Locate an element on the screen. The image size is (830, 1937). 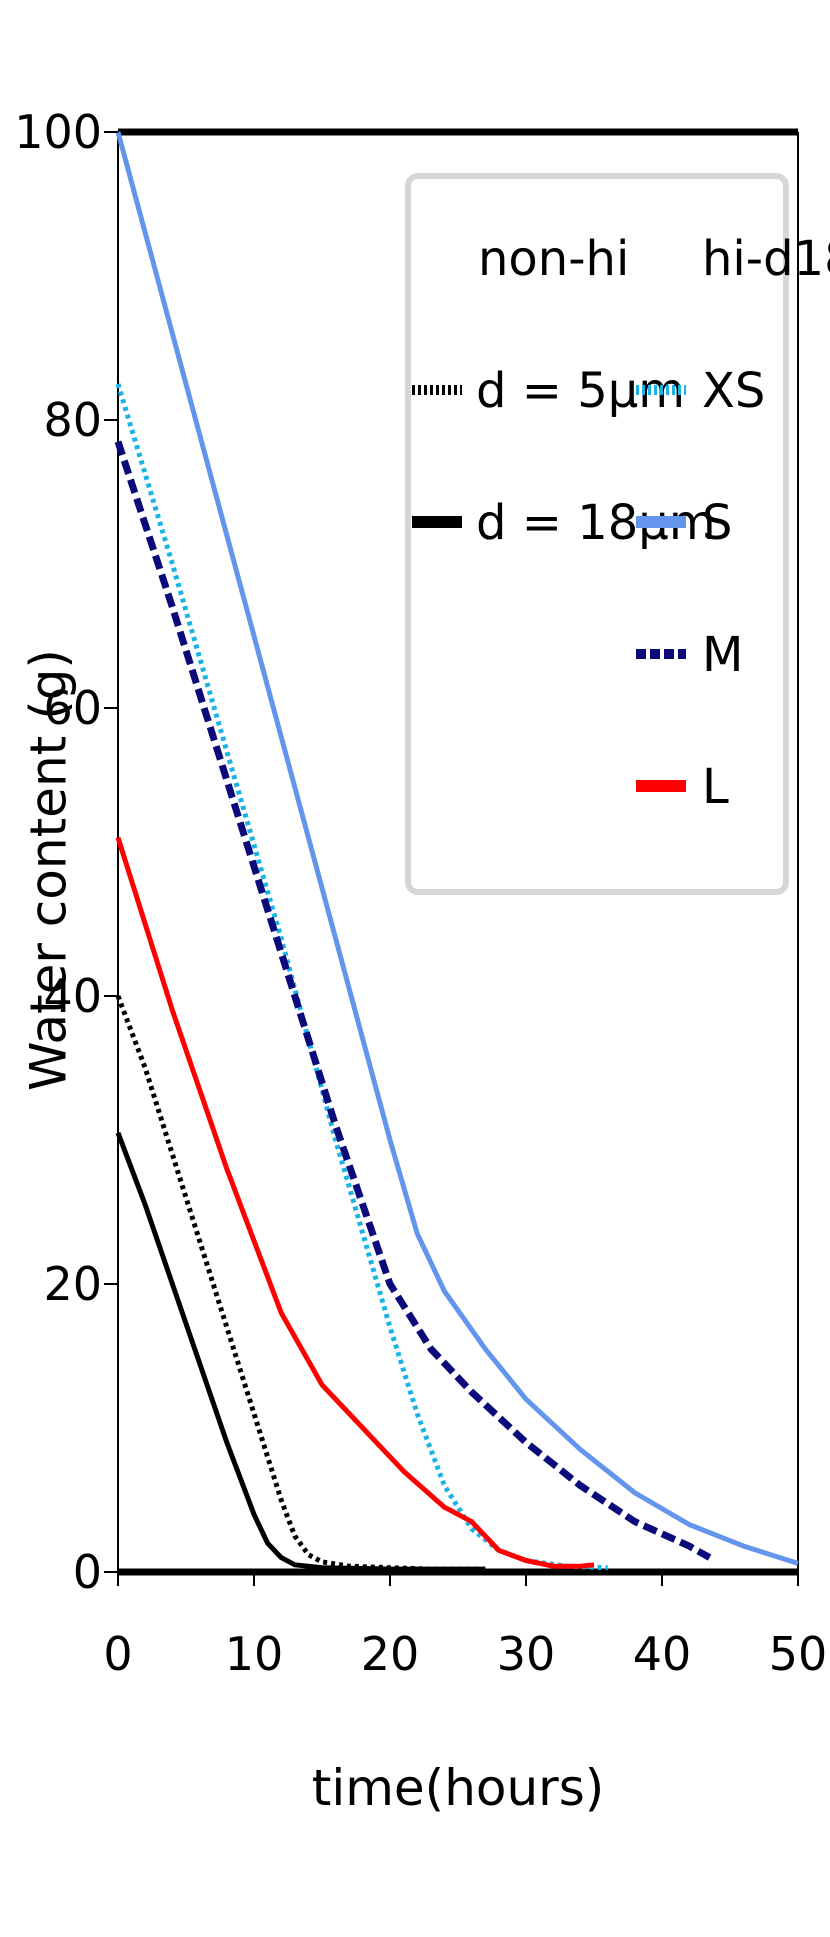
legend-label-2: XS is located at coordinates (733, 391).